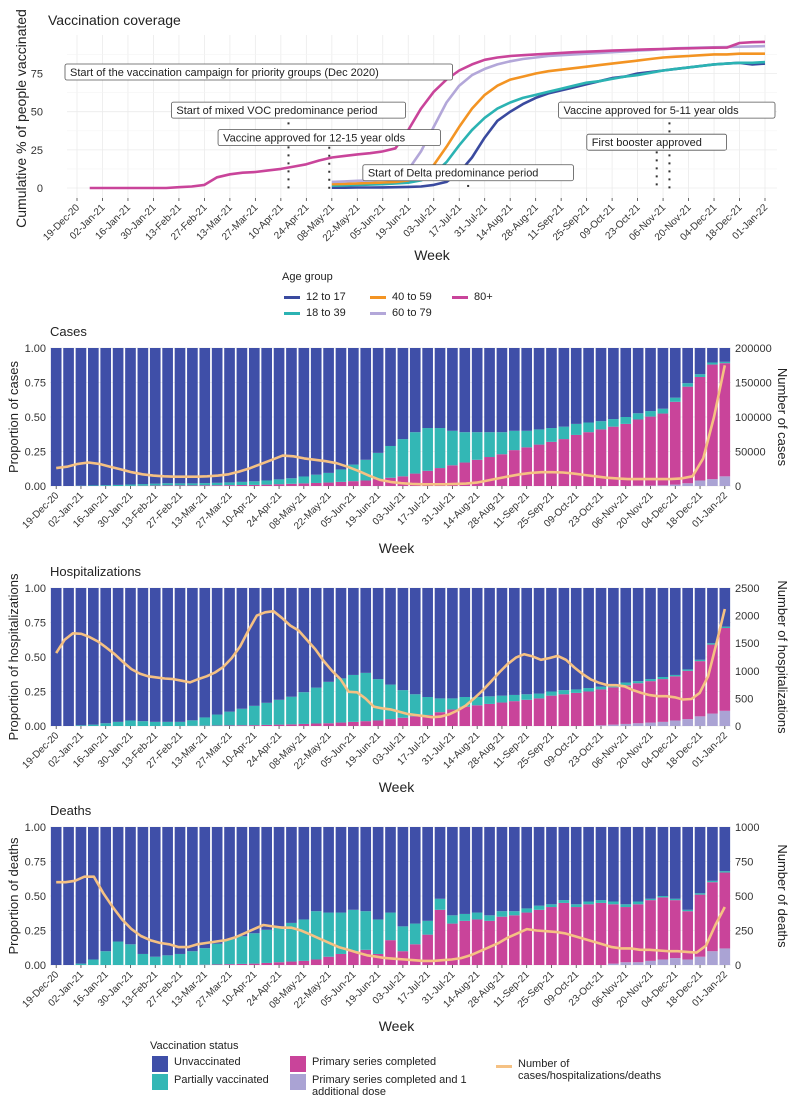 The image size is (792, 1113). I want to click on age-legend-label: 18 to 39, so click(326, 313).